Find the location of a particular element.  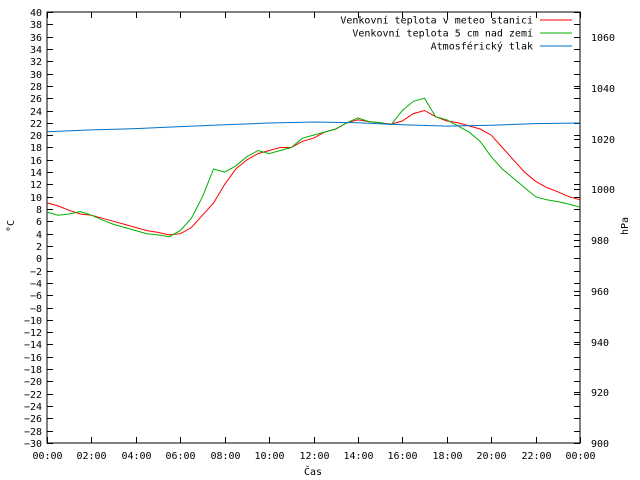

y-axis-right-label: hPa is located at coordinates (625, 226).